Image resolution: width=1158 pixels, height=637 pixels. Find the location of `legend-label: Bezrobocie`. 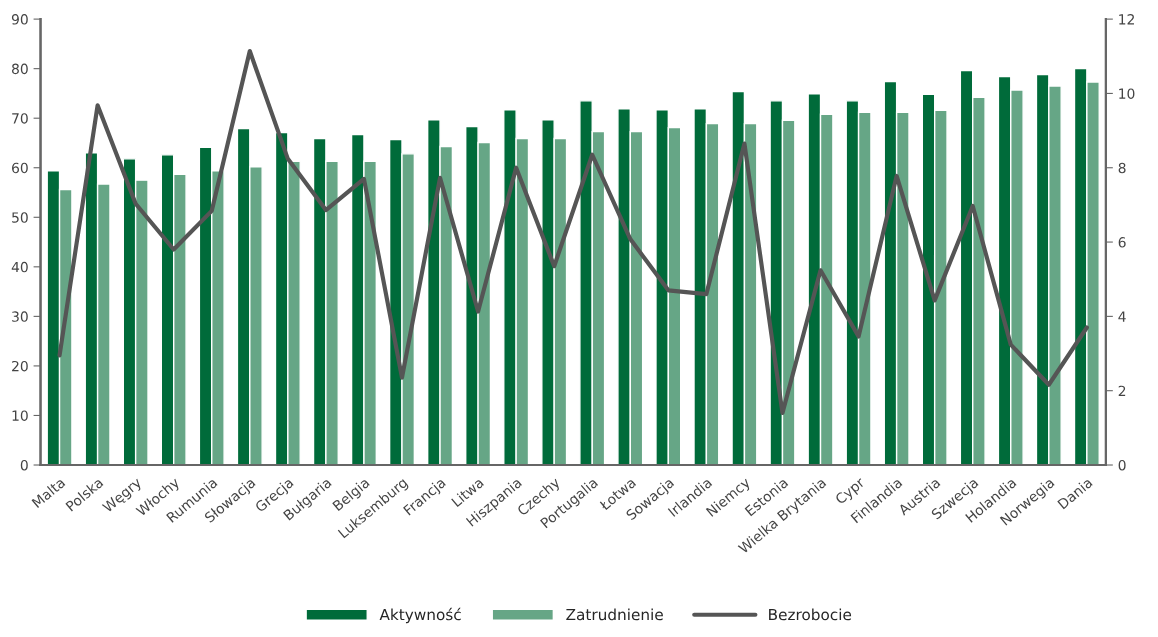

legend-label: Bezrobocie is located at coordinates (810, 614).